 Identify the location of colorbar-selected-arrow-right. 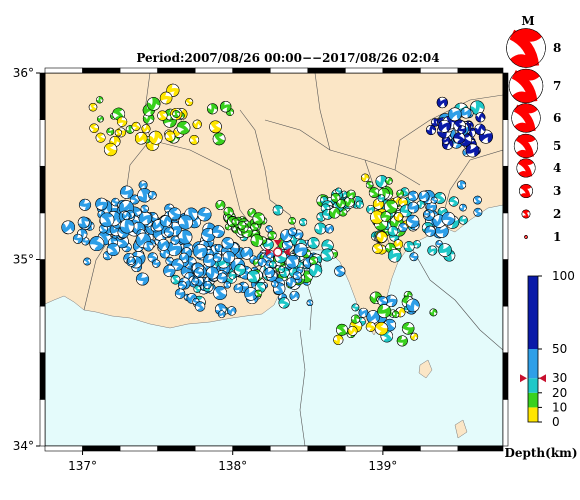
(542, 378).